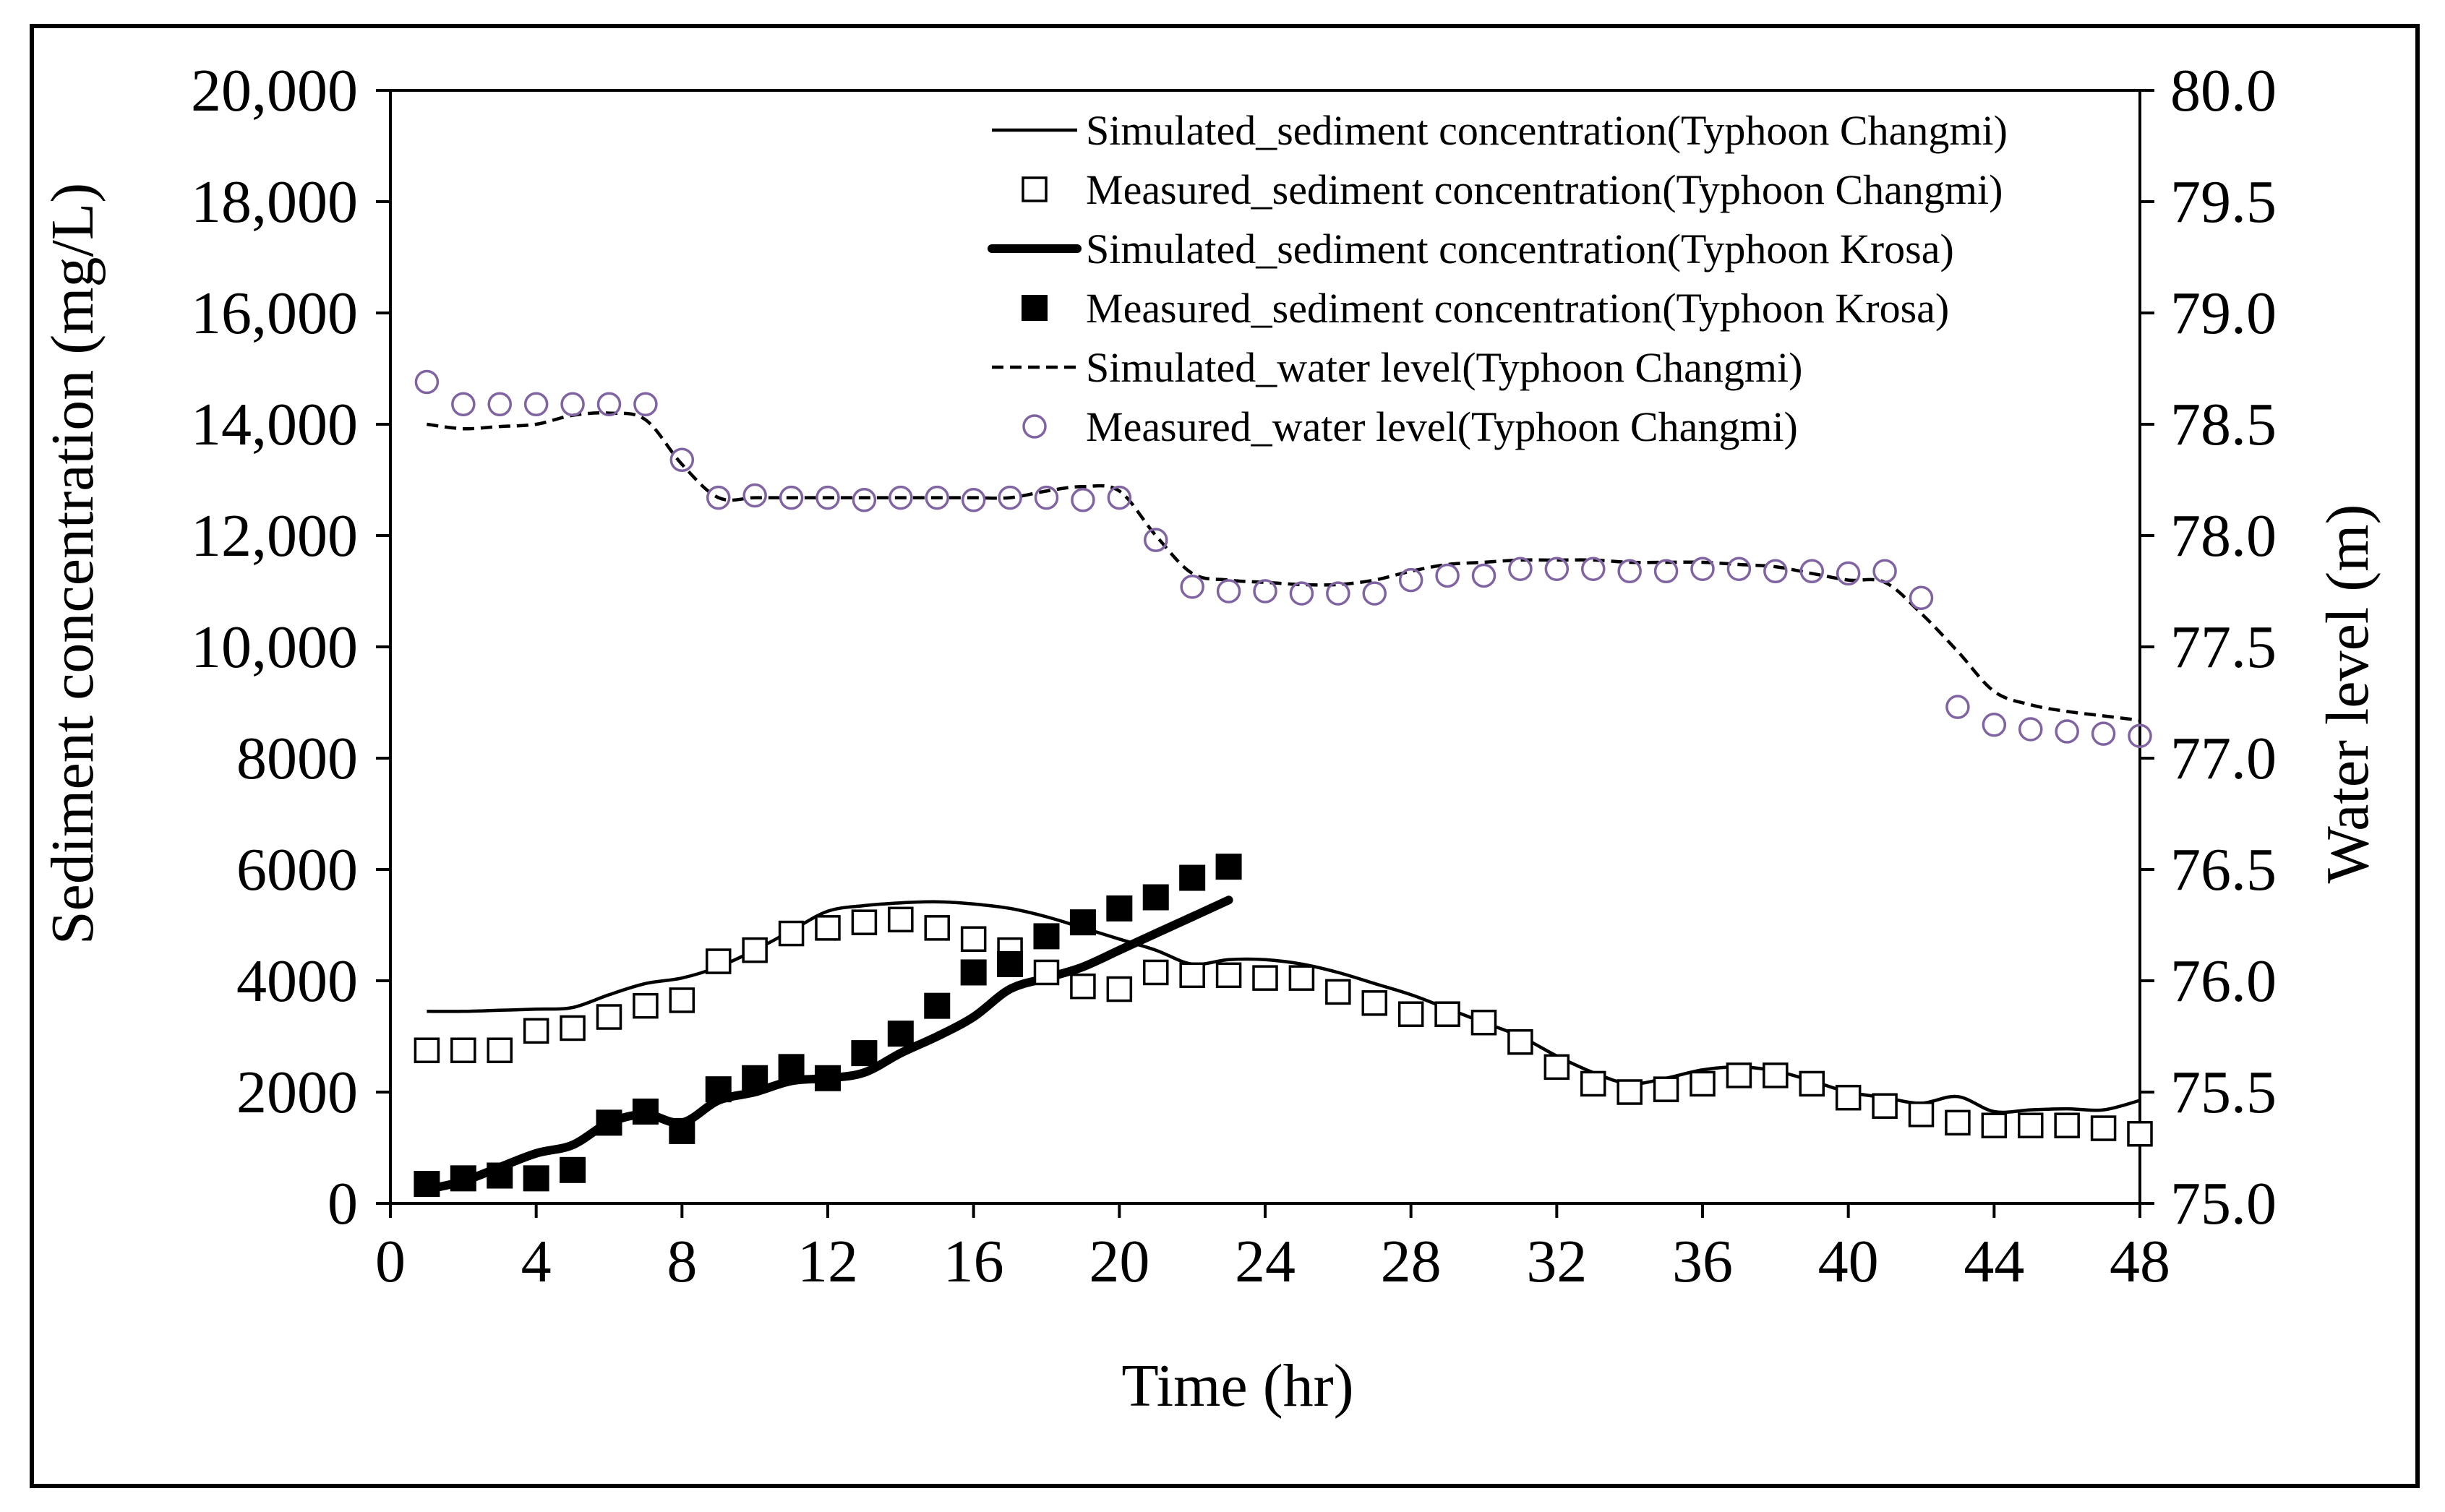  I want to click on legend-label-5: Simulated_water level(Typhoon Changmi), so click(1444, 367).